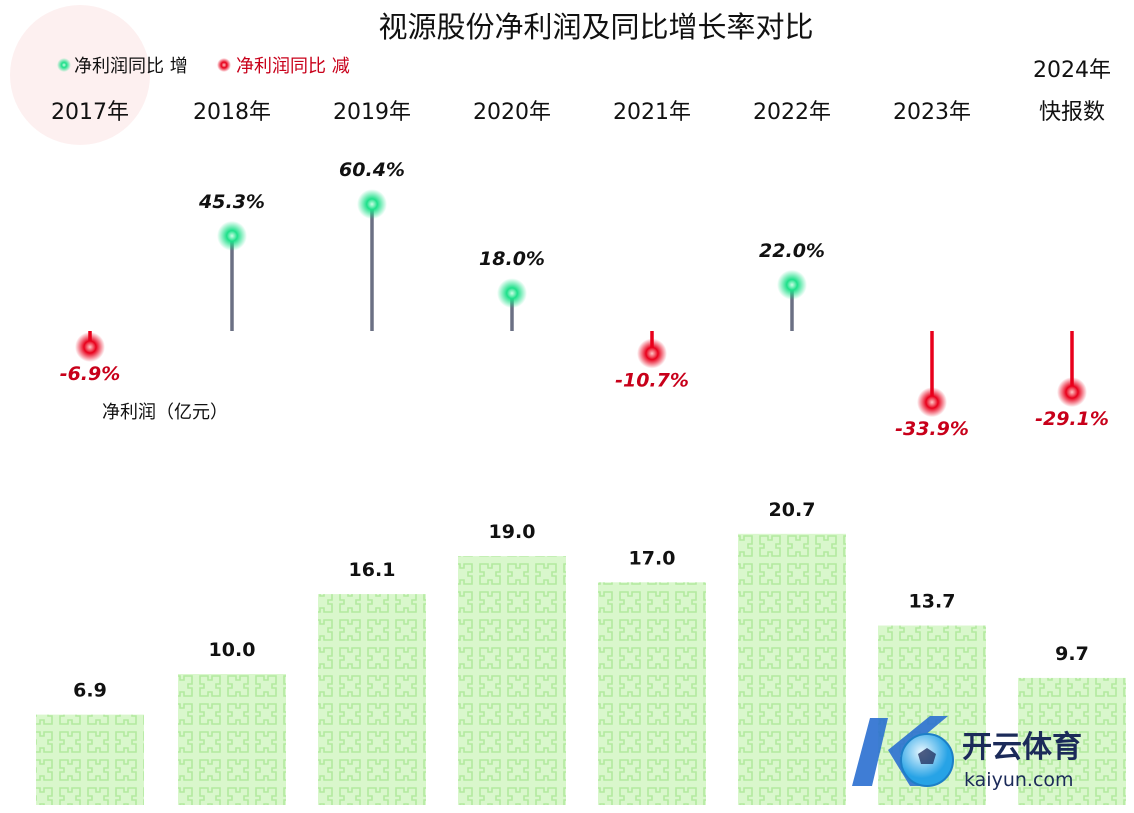 The width and height of the screenshot is (1134, 813). I want to click on legend-increase-label: 净利润同比 增, so click(131, 66).